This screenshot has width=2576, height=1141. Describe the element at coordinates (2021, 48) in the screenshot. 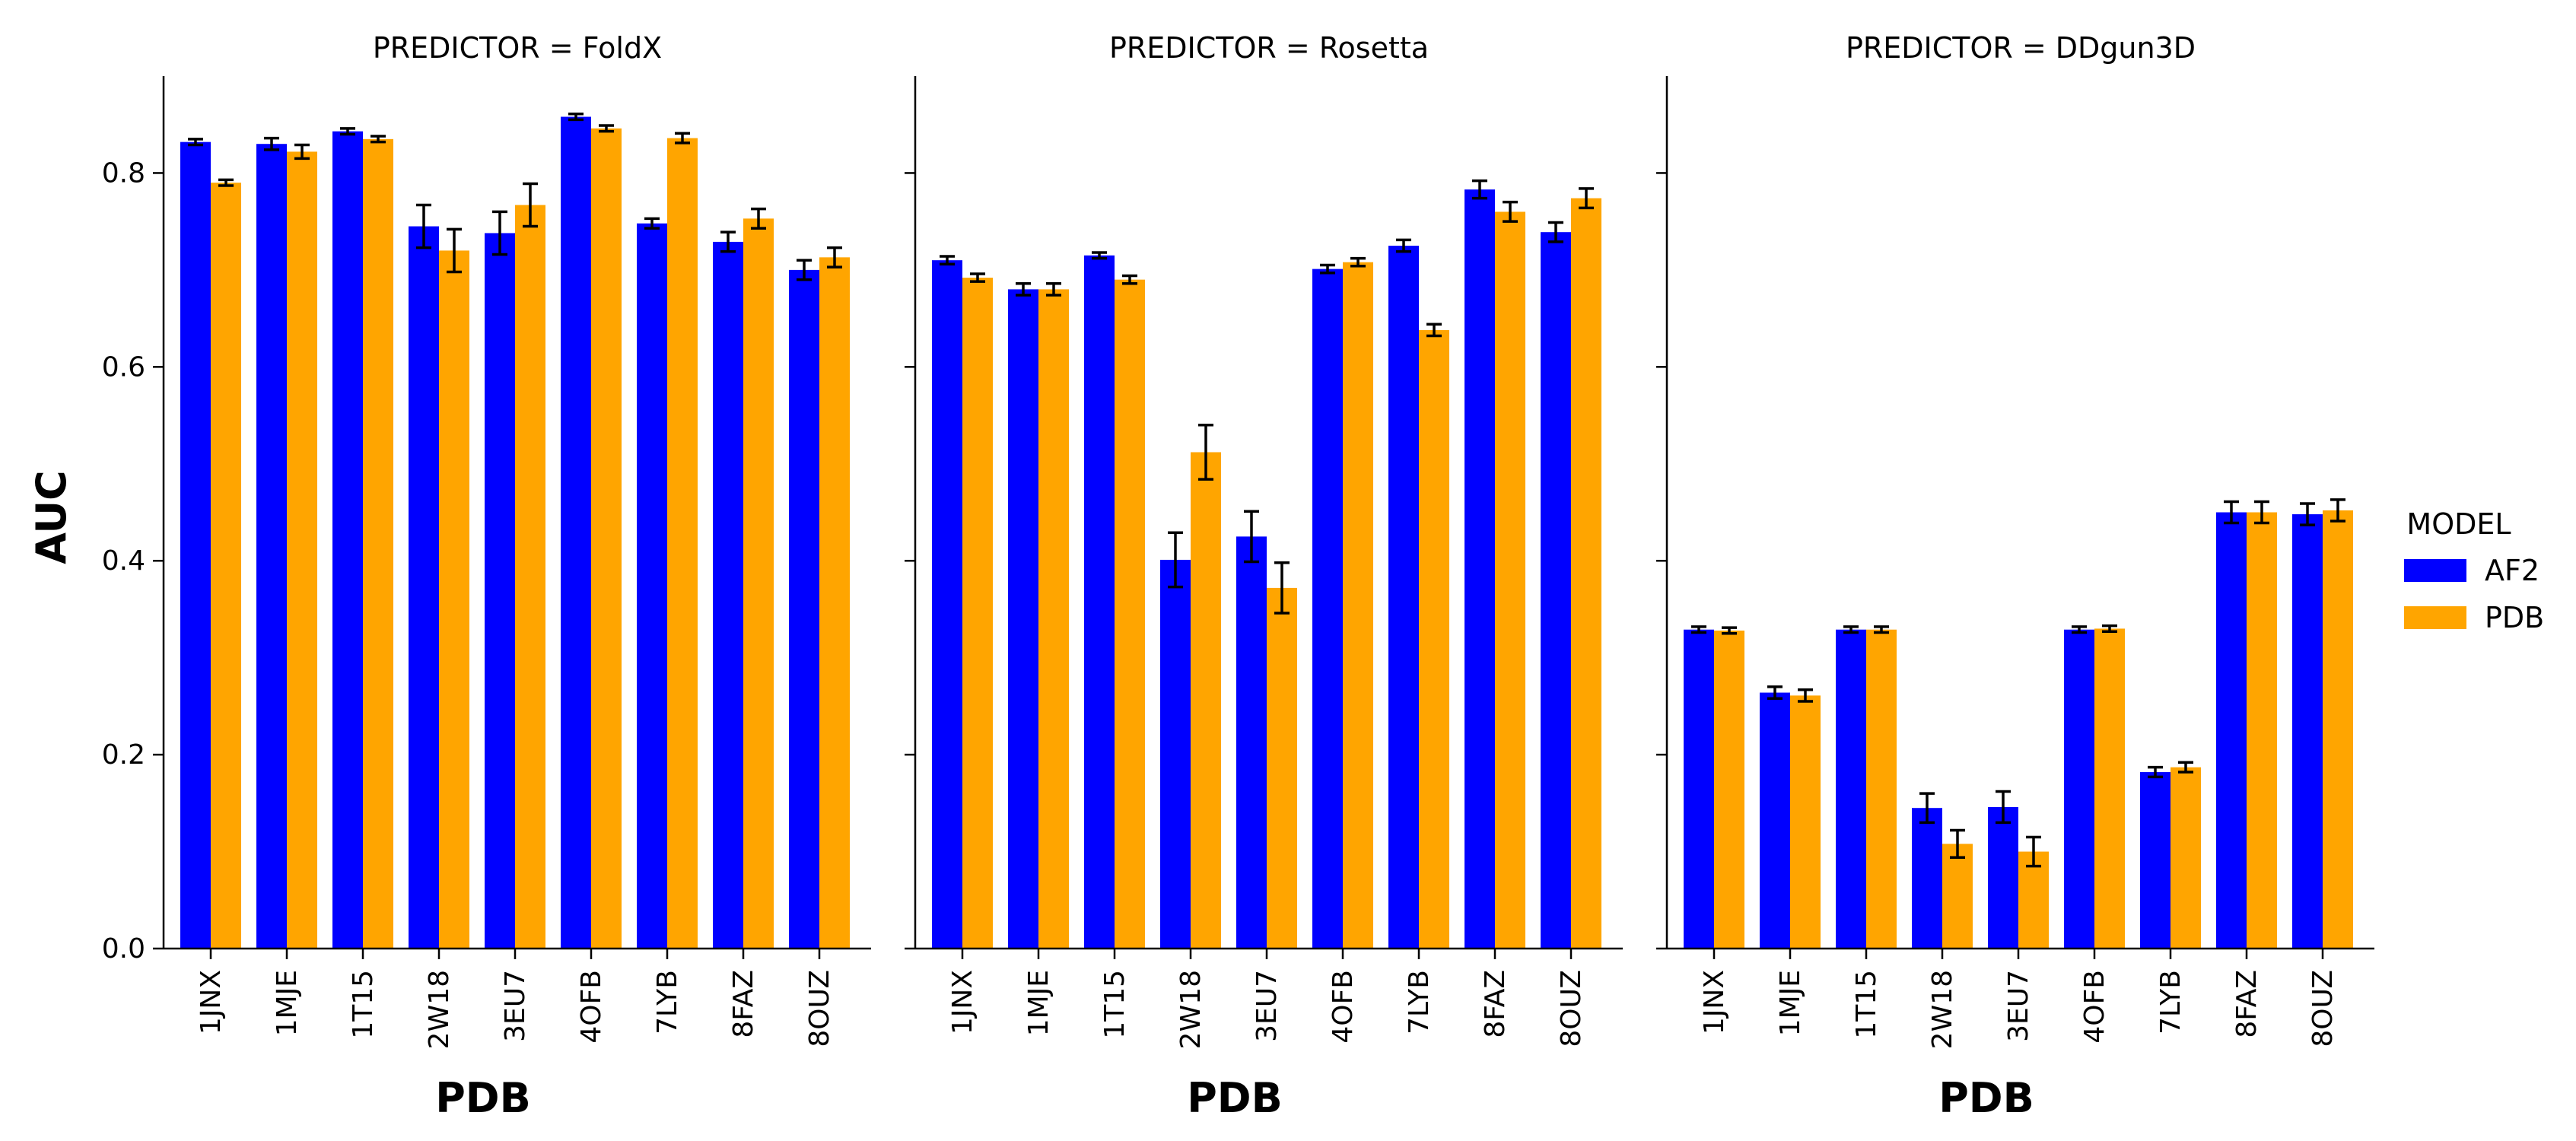

I see `panel-title: PREDICTOR = DDgun3D` at that location.